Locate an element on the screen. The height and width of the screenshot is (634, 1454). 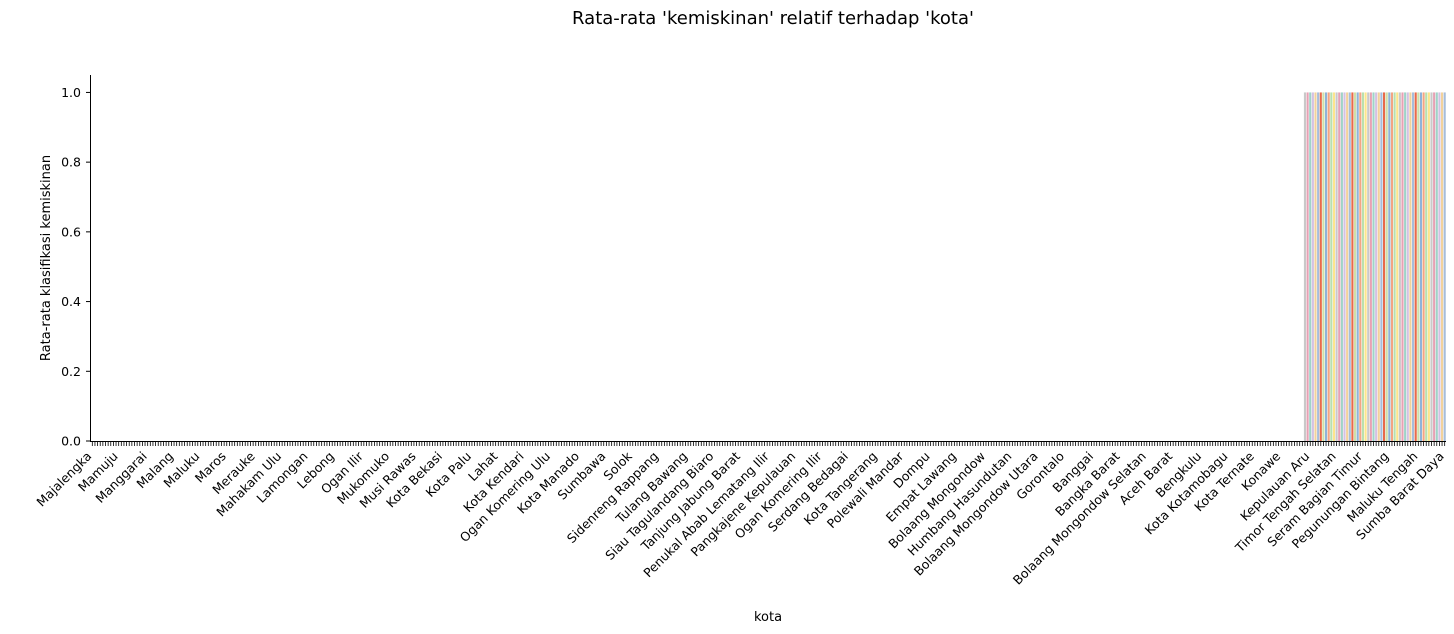
x-axis-label: kota is located at coordinates (768, 617).